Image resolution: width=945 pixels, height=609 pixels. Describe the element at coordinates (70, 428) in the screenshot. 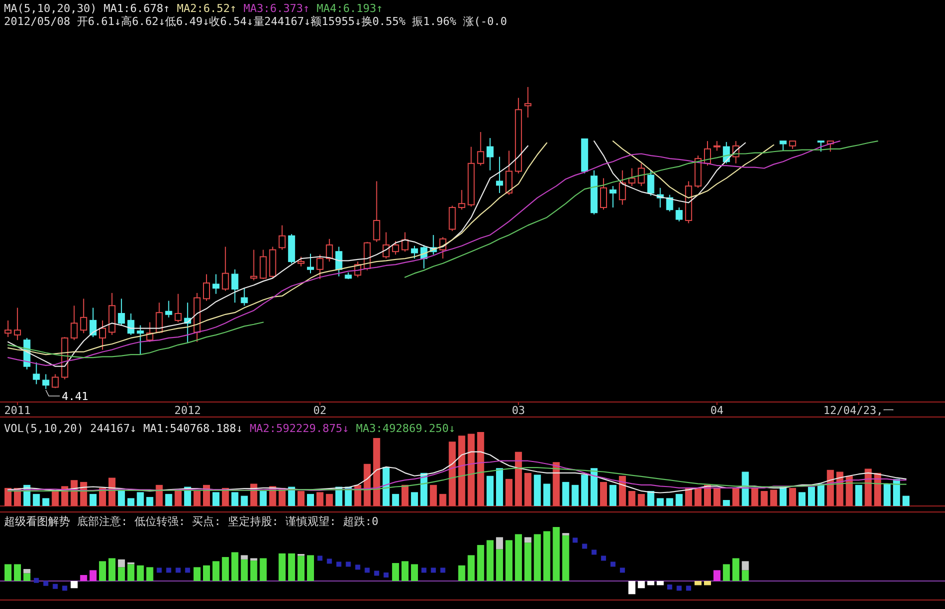

I see `chart-title: VOL(5,10,20) 244167↓` at that location.